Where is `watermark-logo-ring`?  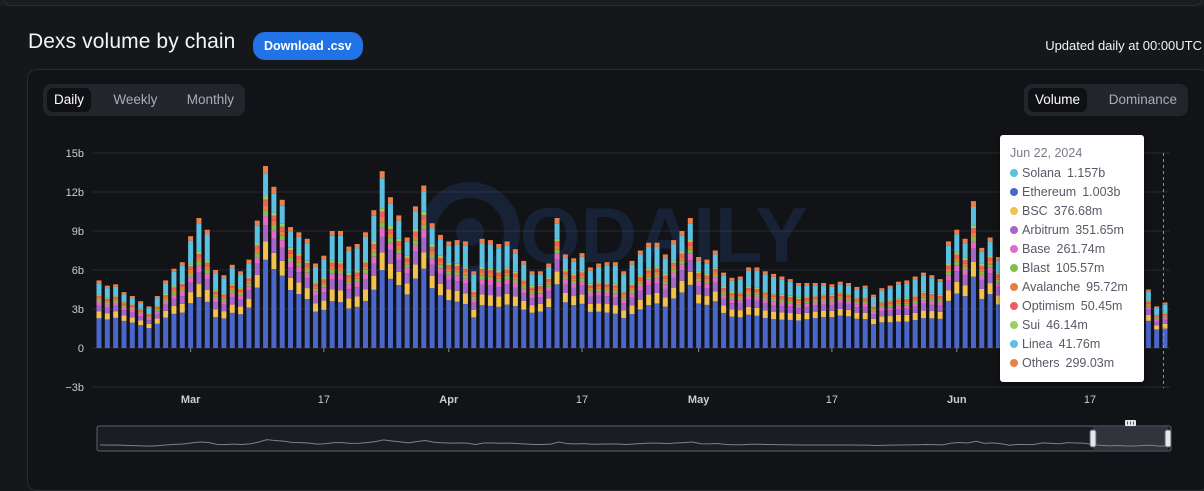 watermark-logo-ring is located at coordinates (470, 232).